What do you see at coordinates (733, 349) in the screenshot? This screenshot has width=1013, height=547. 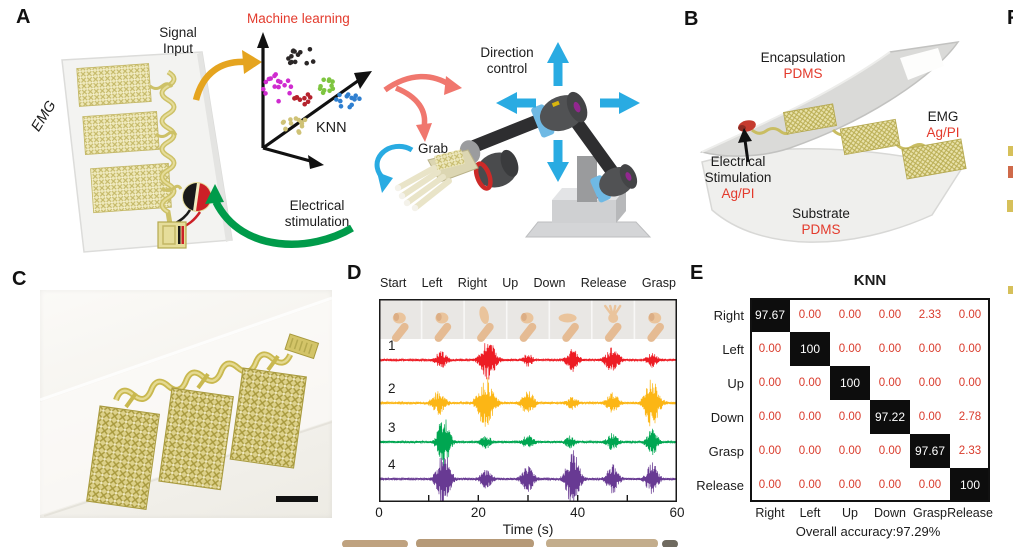 I see `matrix-row-label: Left` at bounding box center [733, 349].